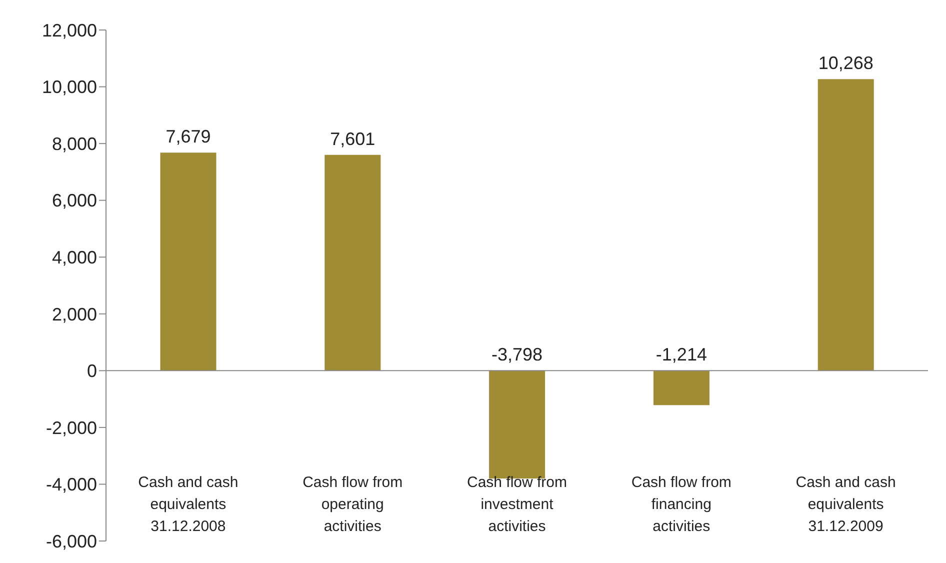 The image size is (946, 563). What do you see at coordinates (188, 136) in the screenshot?
I see `data-label: 7,679` at bounding box center [188, 136].